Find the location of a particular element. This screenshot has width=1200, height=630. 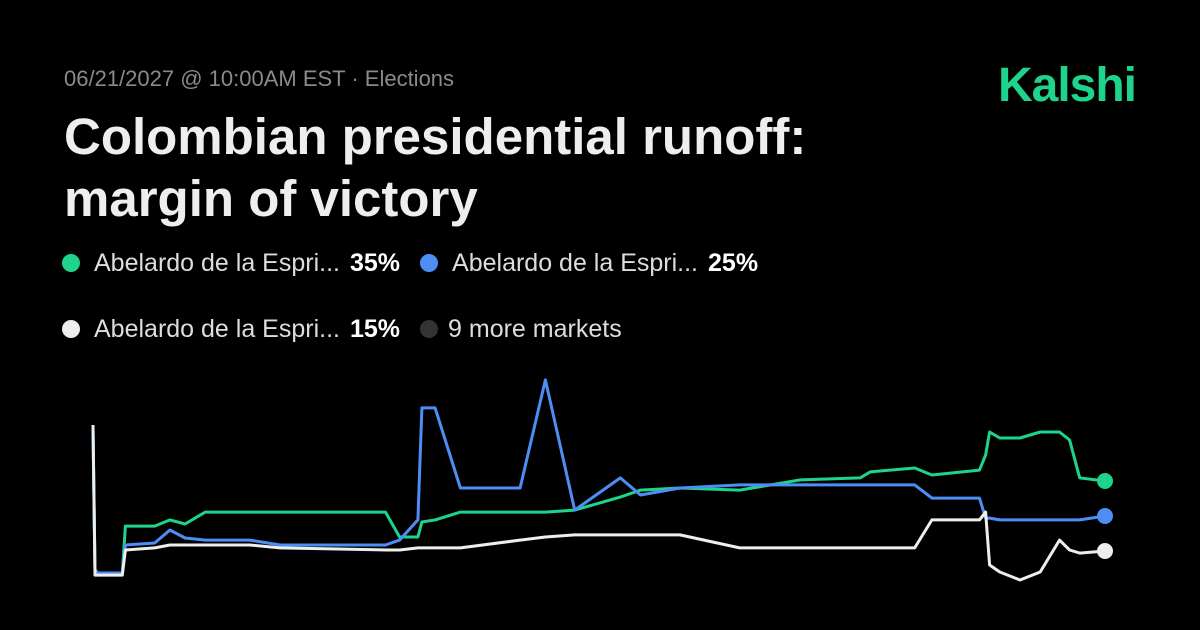

legend-item: Abelardo de la Espri... 15% is located at coordinates (231, 329).